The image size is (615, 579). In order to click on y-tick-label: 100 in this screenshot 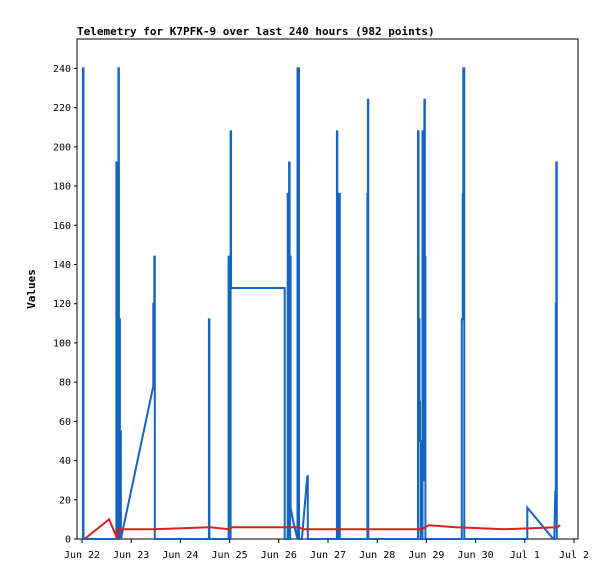, I will do `click(62, 343)`.